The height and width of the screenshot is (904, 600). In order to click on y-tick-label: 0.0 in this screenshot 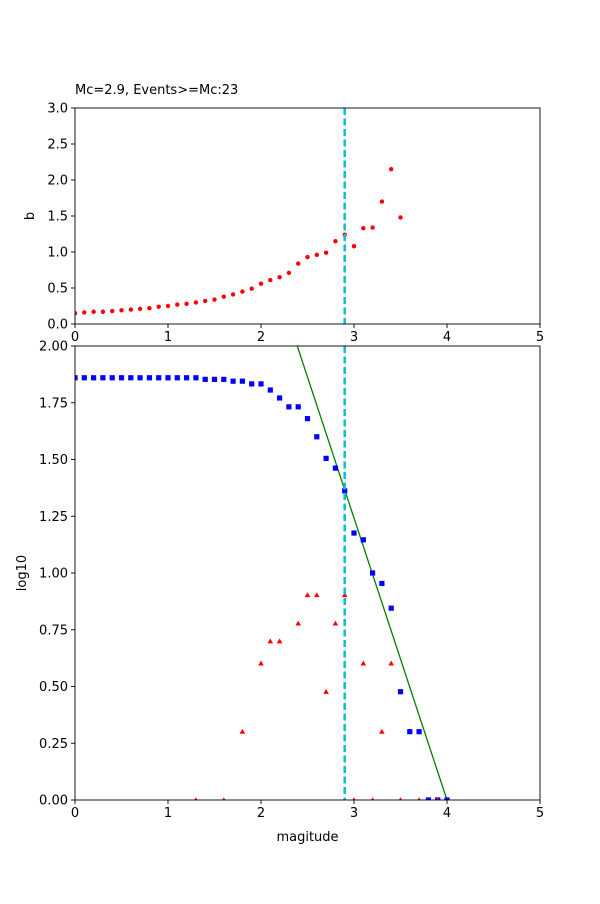, I will do `click(57, 325)`.